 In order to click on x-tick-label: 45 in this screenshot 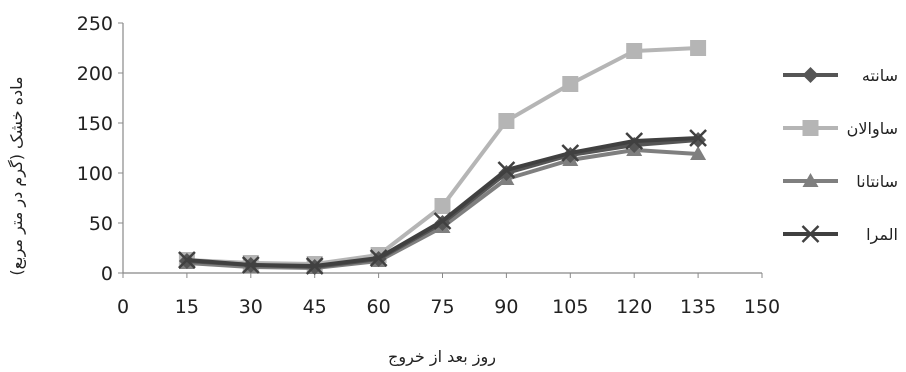, I will do `click(315, 307)`.